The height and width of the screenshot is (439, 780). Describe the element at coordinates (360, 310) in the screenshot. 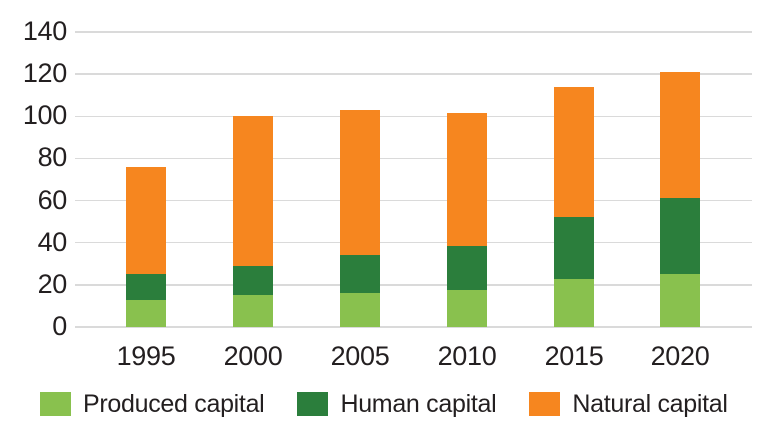

I see `bar-2005-produced-capital` at that location.